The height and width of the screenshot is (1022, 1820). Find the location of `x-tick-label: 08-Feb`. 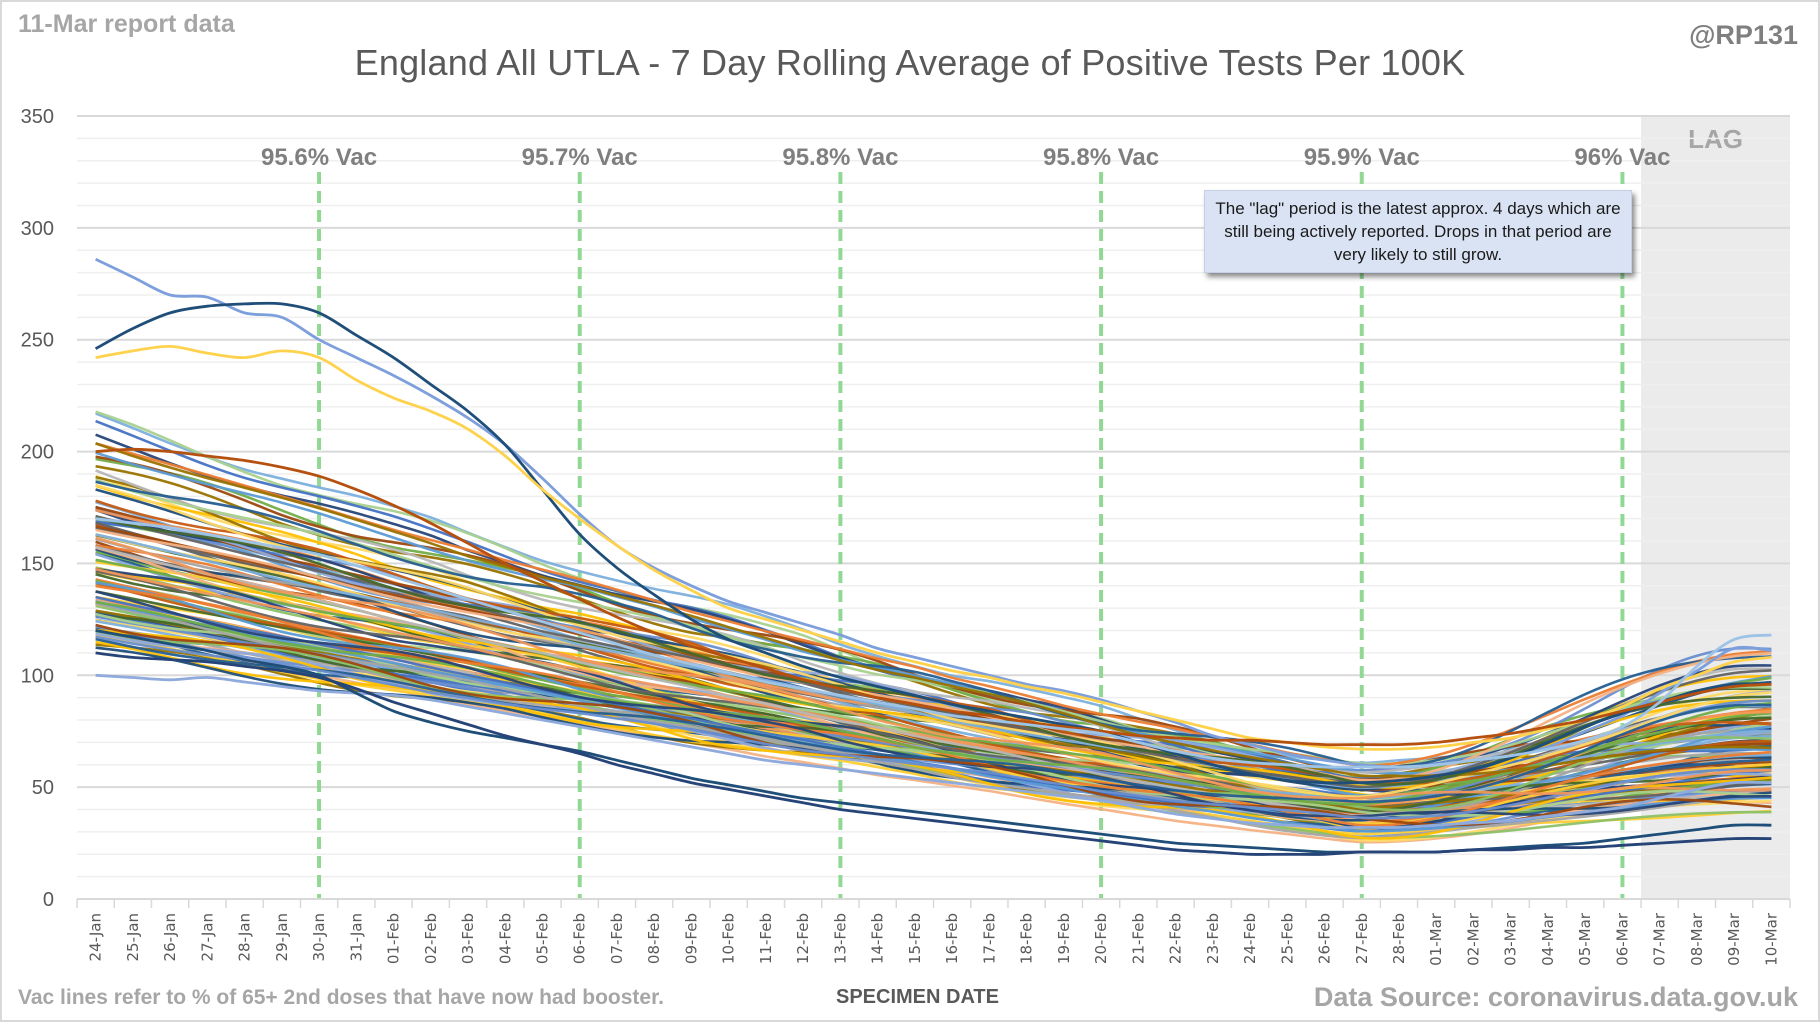

x-tick-label: 08-Feb is located at coordinates (654, 938).